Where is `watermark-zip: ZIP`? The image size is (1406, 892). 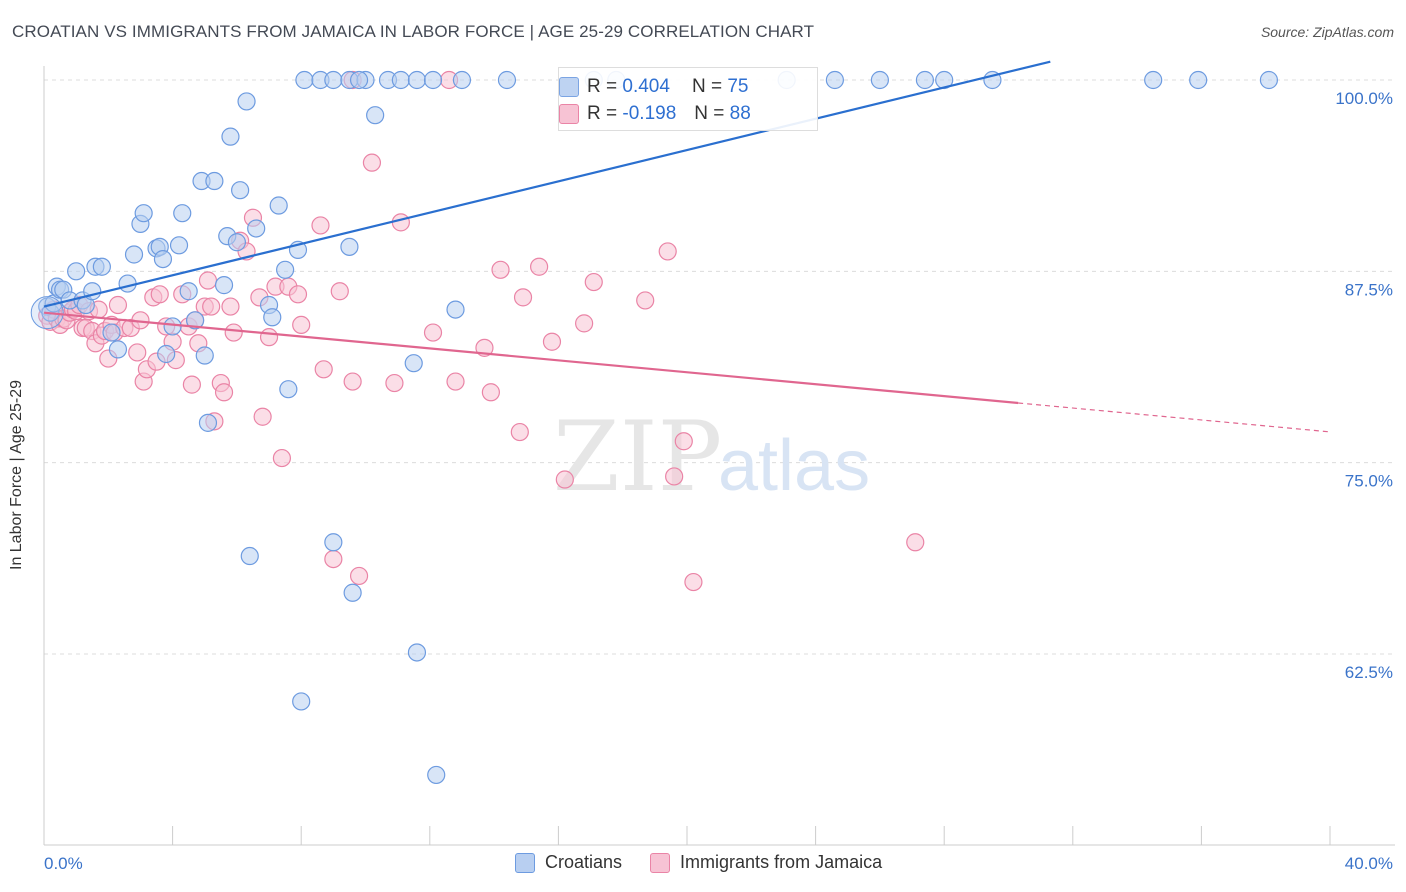 watermark-zip: ZIP is located at coordinates (637, 457).